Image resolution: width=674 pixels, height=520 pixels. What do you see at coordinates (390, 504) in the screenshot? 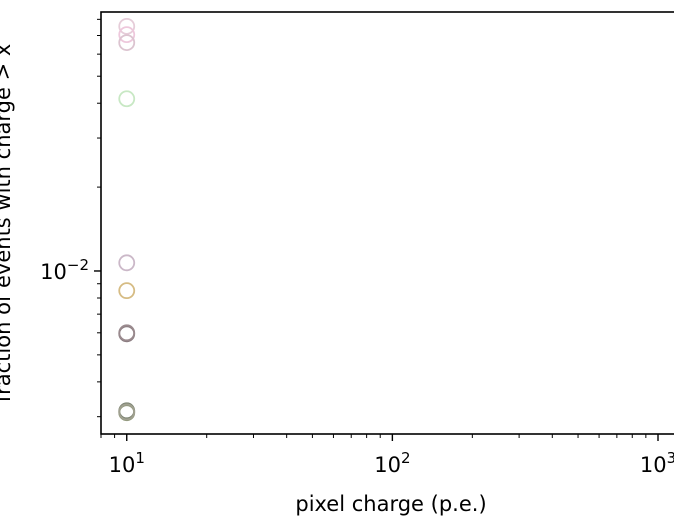
I see `x-axis-label: pixel charge (p.e.)` at bounding box center [390, 504].